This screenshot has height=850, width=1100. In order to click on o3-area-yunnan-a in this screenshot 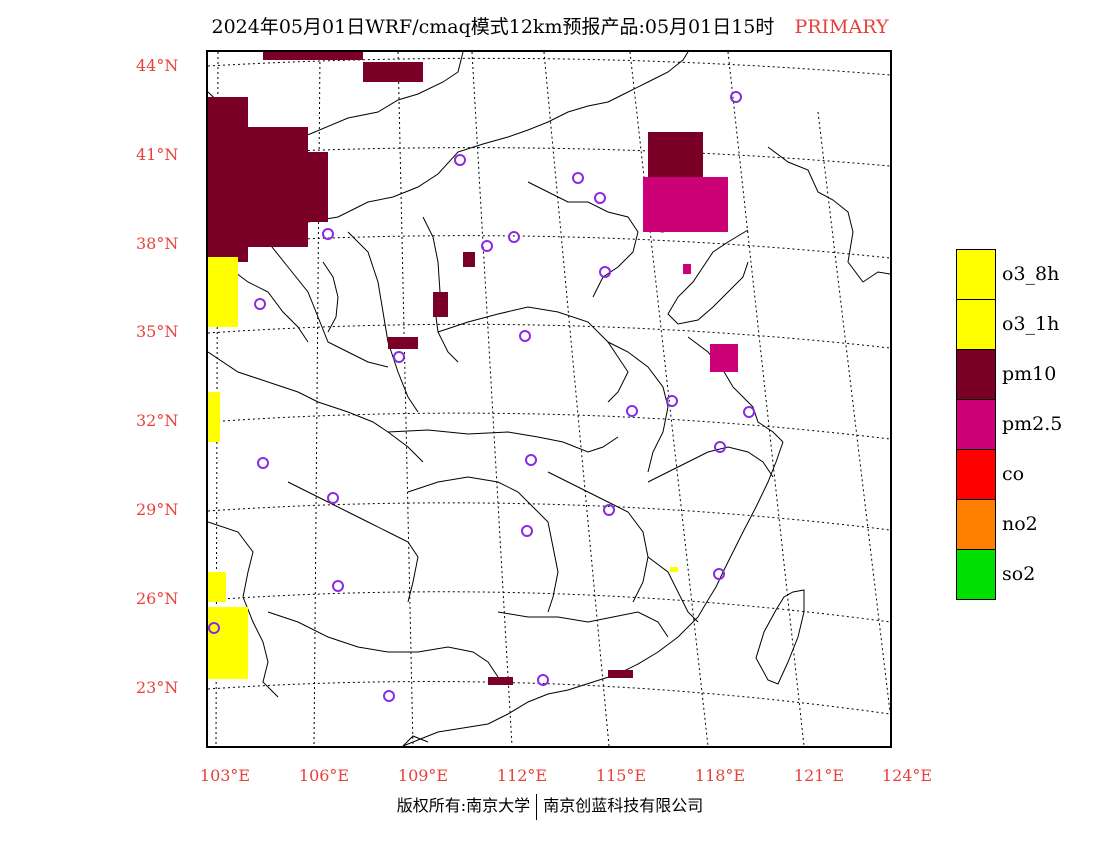, I will do `click(217, 587)`.